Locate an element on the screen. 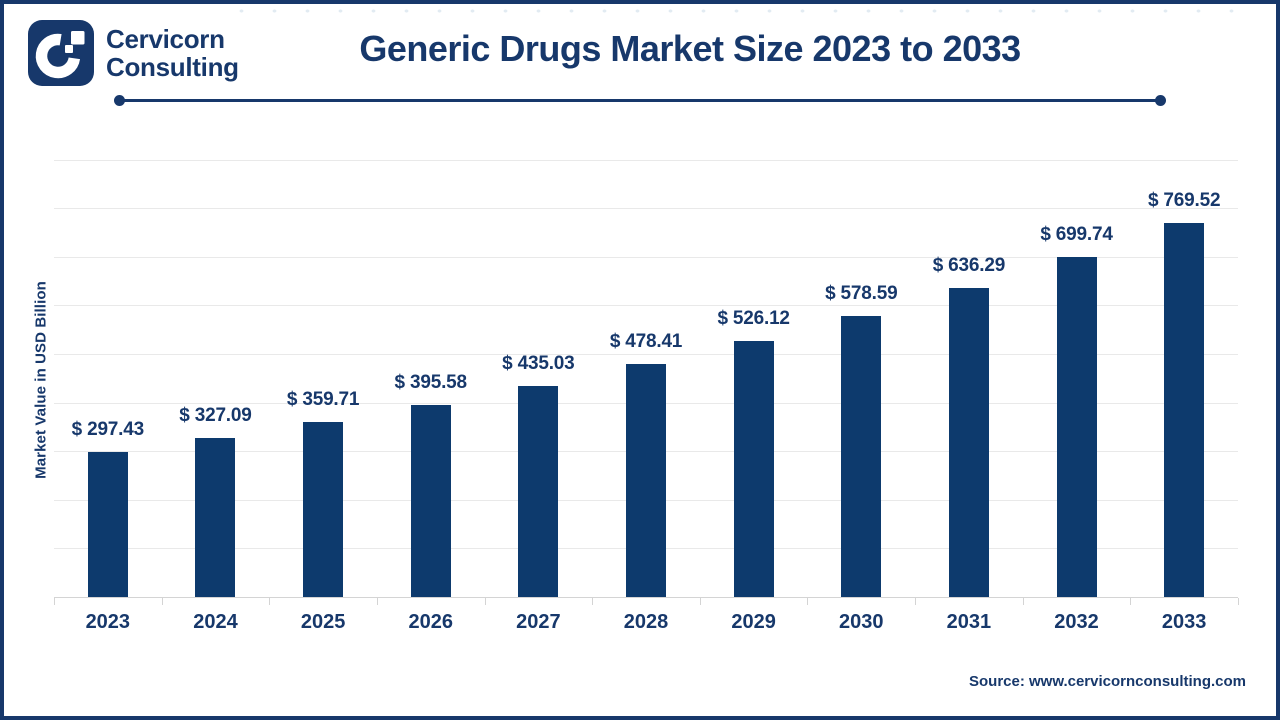  value-label-2030: $ 578.59 is located at coordinates (861, 293).